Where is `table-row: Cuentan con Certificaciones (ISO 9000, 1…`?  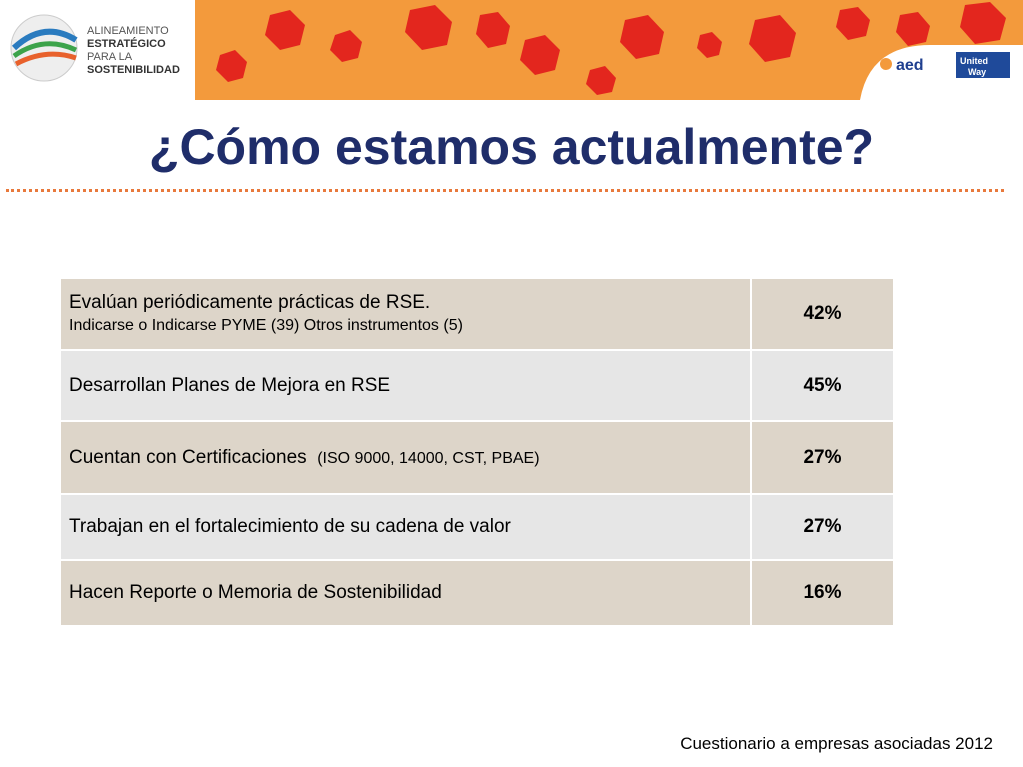 table-row: Cuentan con Certificaciones (ISO 9000, 1… is located at coordinates (477, 457).